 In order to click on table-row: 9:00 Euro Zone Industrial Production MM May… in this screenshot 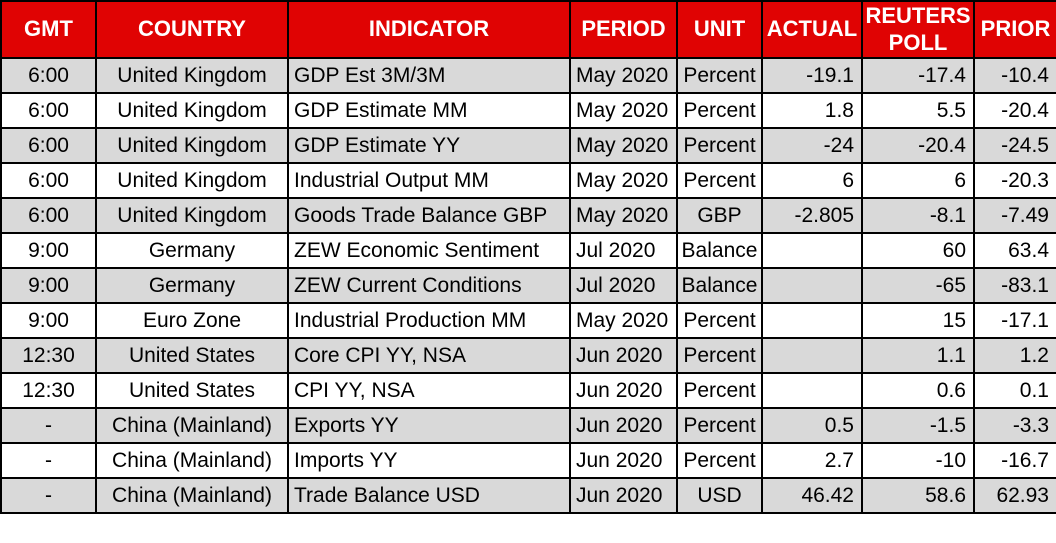, I will do `click(528, 320)`.